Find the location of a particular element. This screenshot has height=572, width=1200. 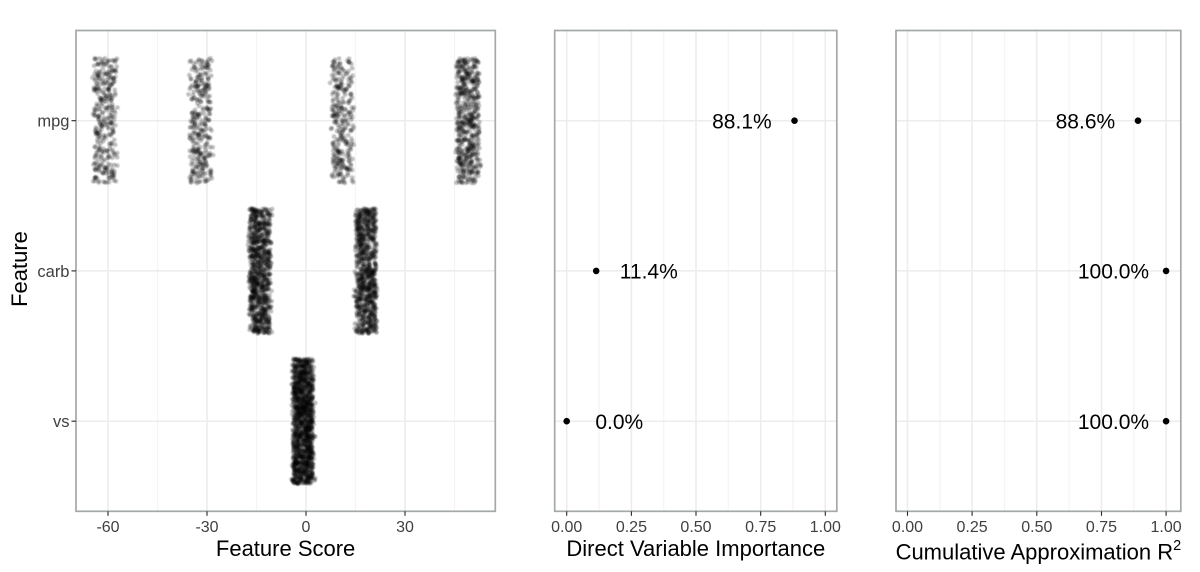

svg-text: carb is located at coordinates (53, 272).